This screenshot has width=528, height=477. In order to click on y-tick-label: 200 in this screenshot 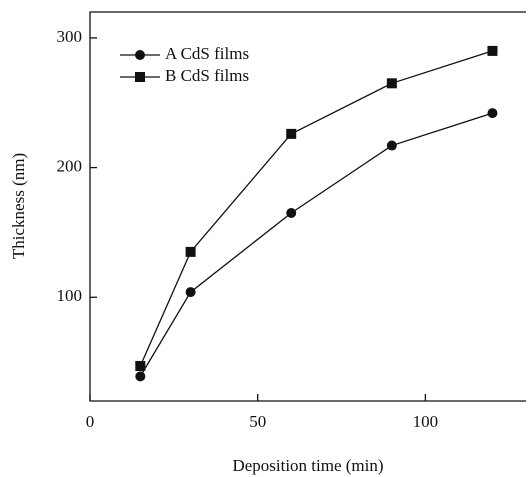, I will do `click(70, 166)`.